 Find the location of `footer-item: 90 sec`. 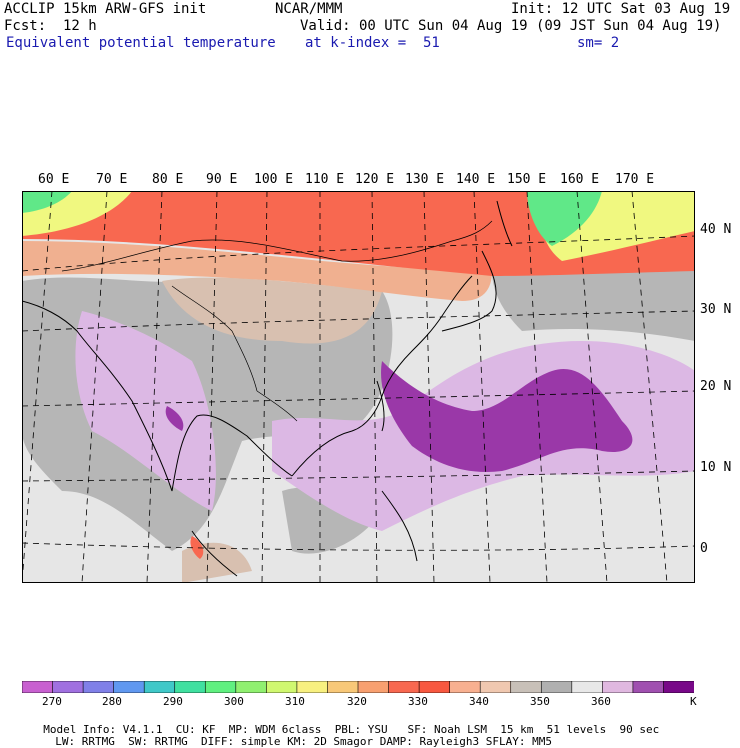

footer-item: 90 sec is located at coordinates (639, 729).